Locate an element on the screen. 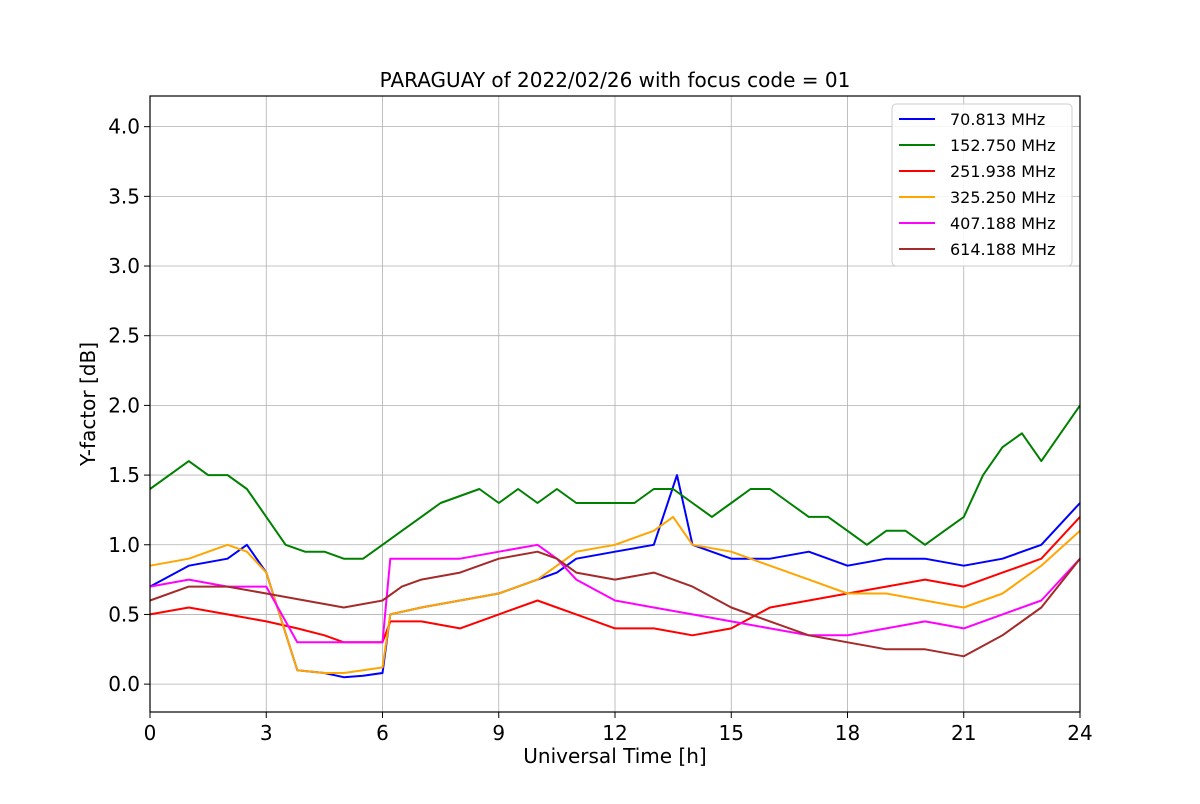  legend-label: 251.938 MHz is located at coordinates (1002, 171).